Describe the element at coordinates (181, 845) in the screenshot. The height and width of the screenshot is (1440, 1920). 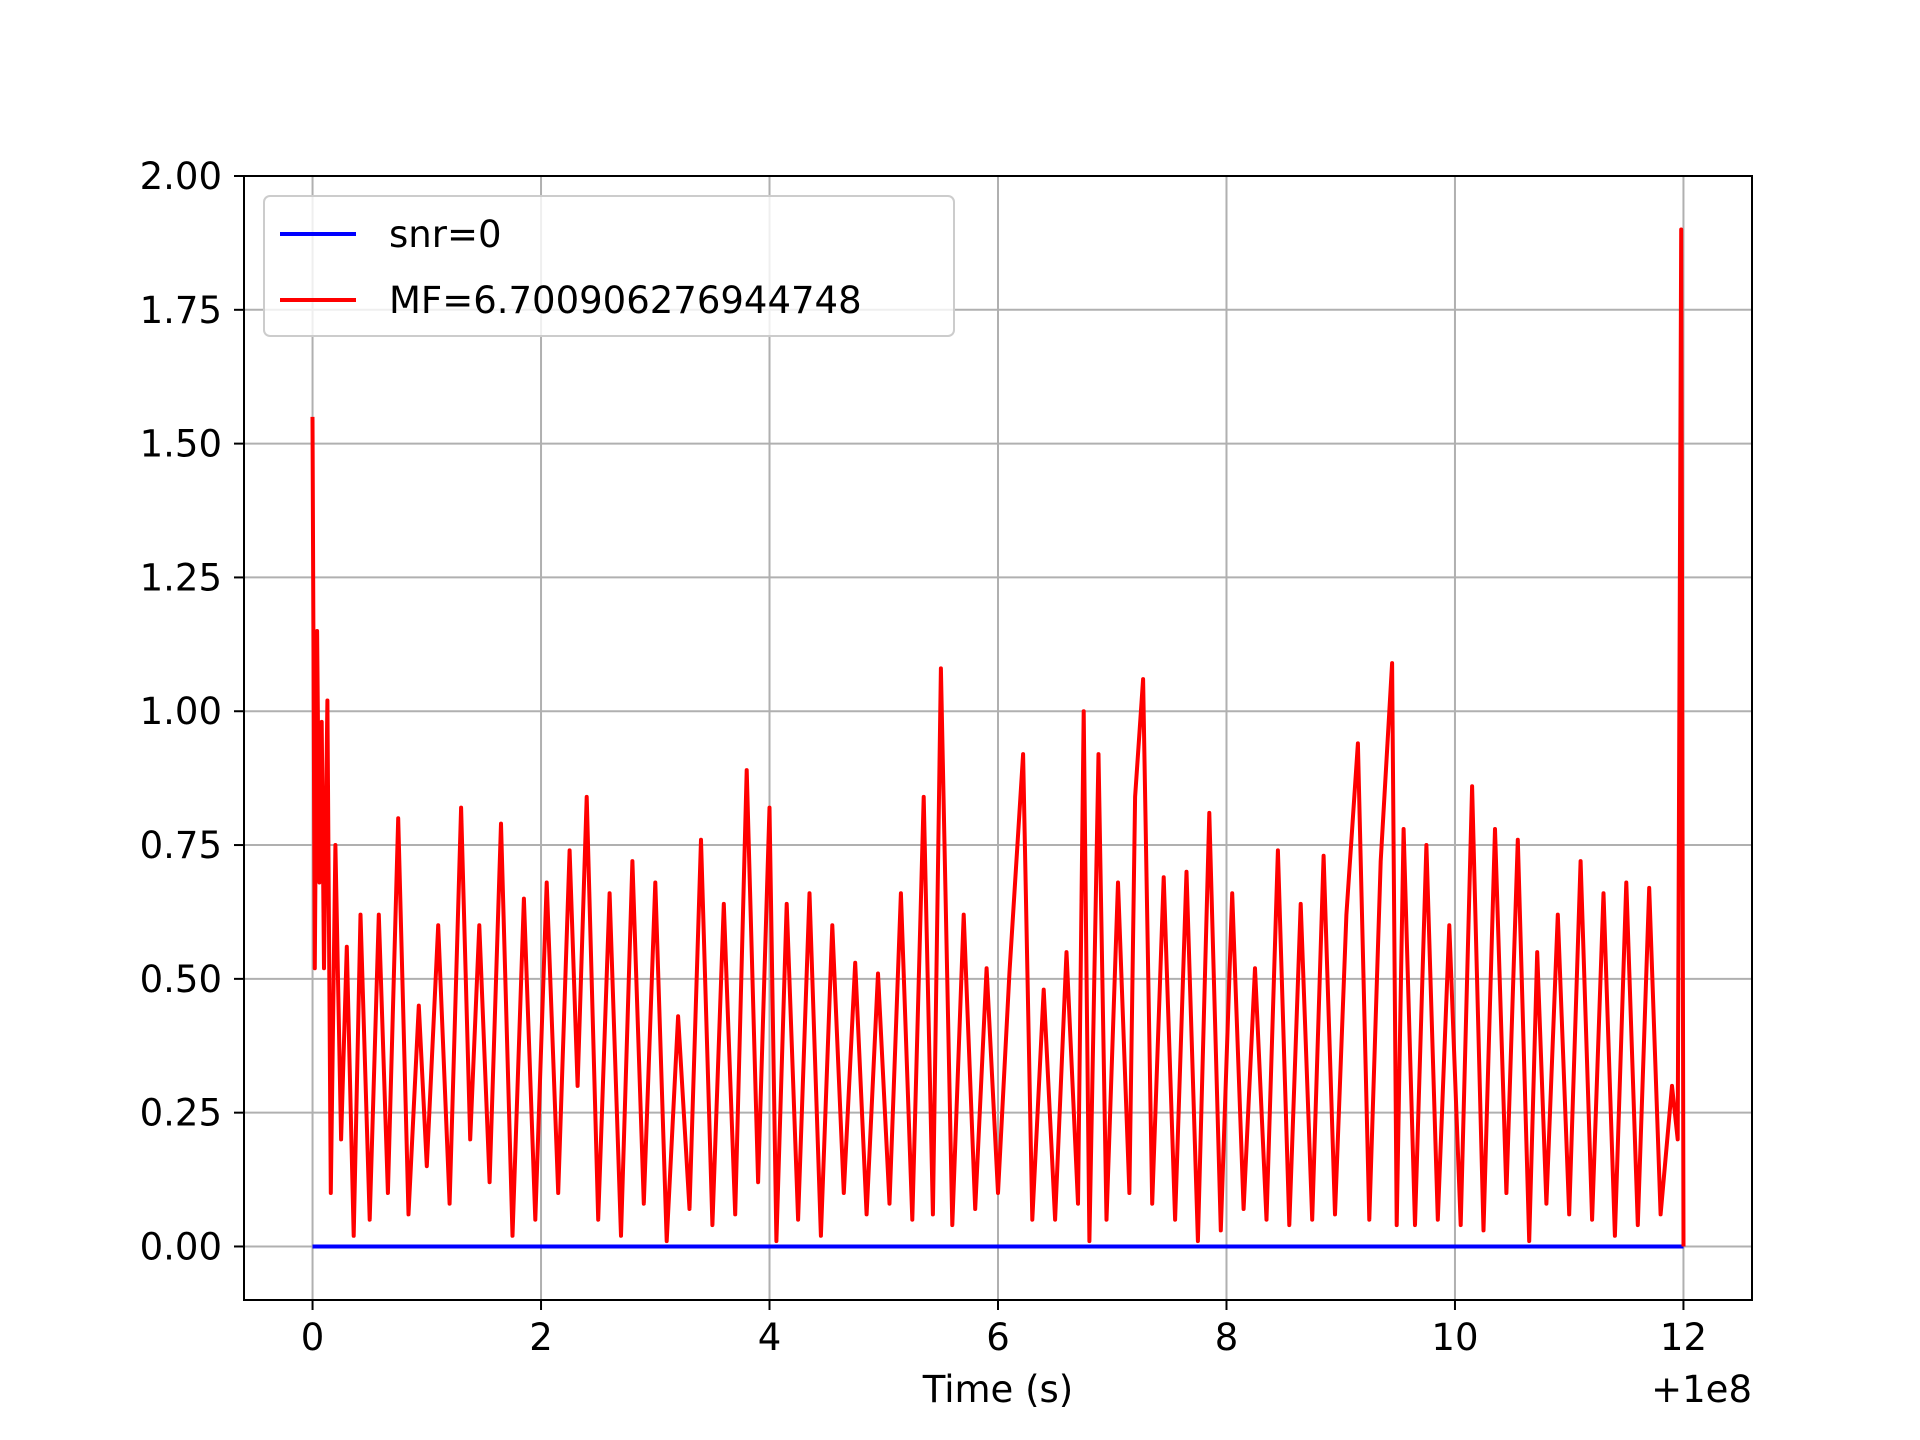
I see `y-tick-label: 0.75` at that location.